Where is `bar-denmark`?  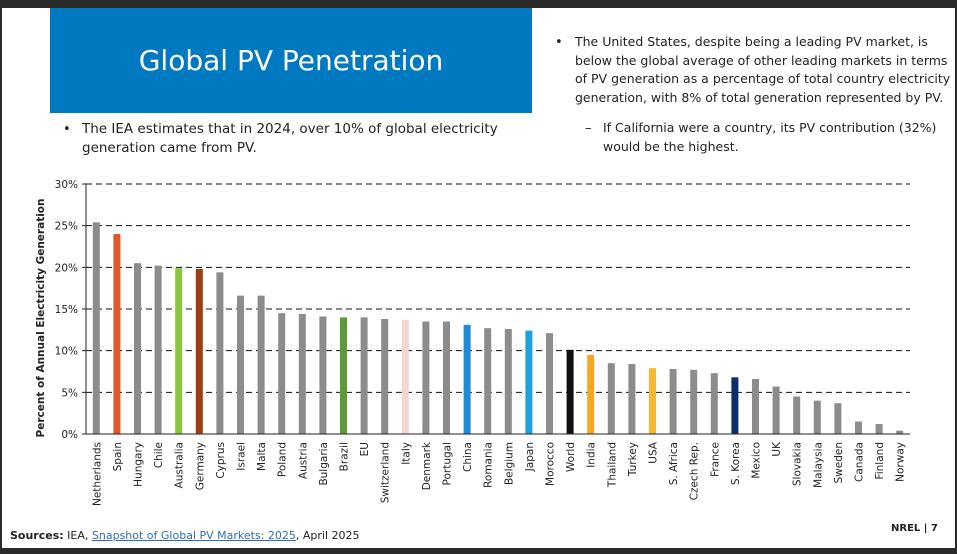
bar-denmark is located at coordinates (426, 377).